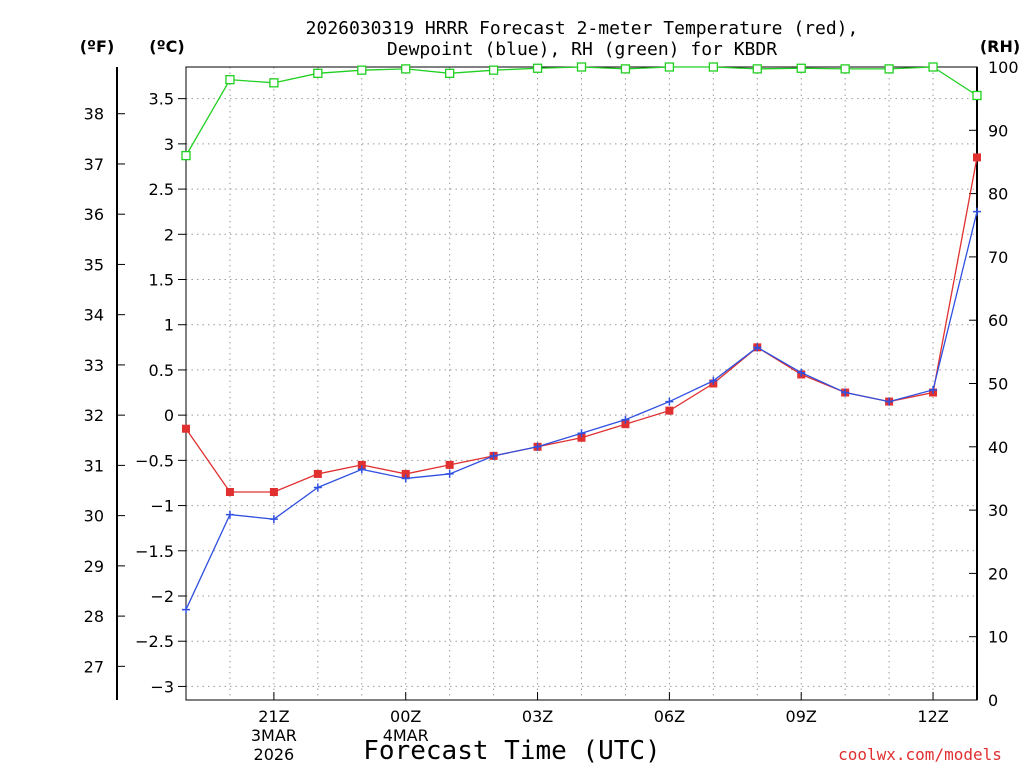 The height and width of the screenshot is (768, 1024). Describe the element at coordinates (94, 516) in the screenshot. I see `fahrenheit-tick-label: 30` at that location.